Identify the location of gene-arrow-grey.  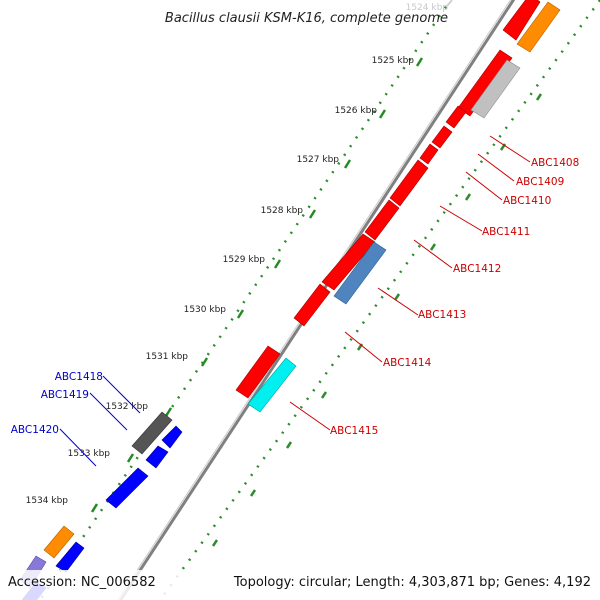
(495, 89).